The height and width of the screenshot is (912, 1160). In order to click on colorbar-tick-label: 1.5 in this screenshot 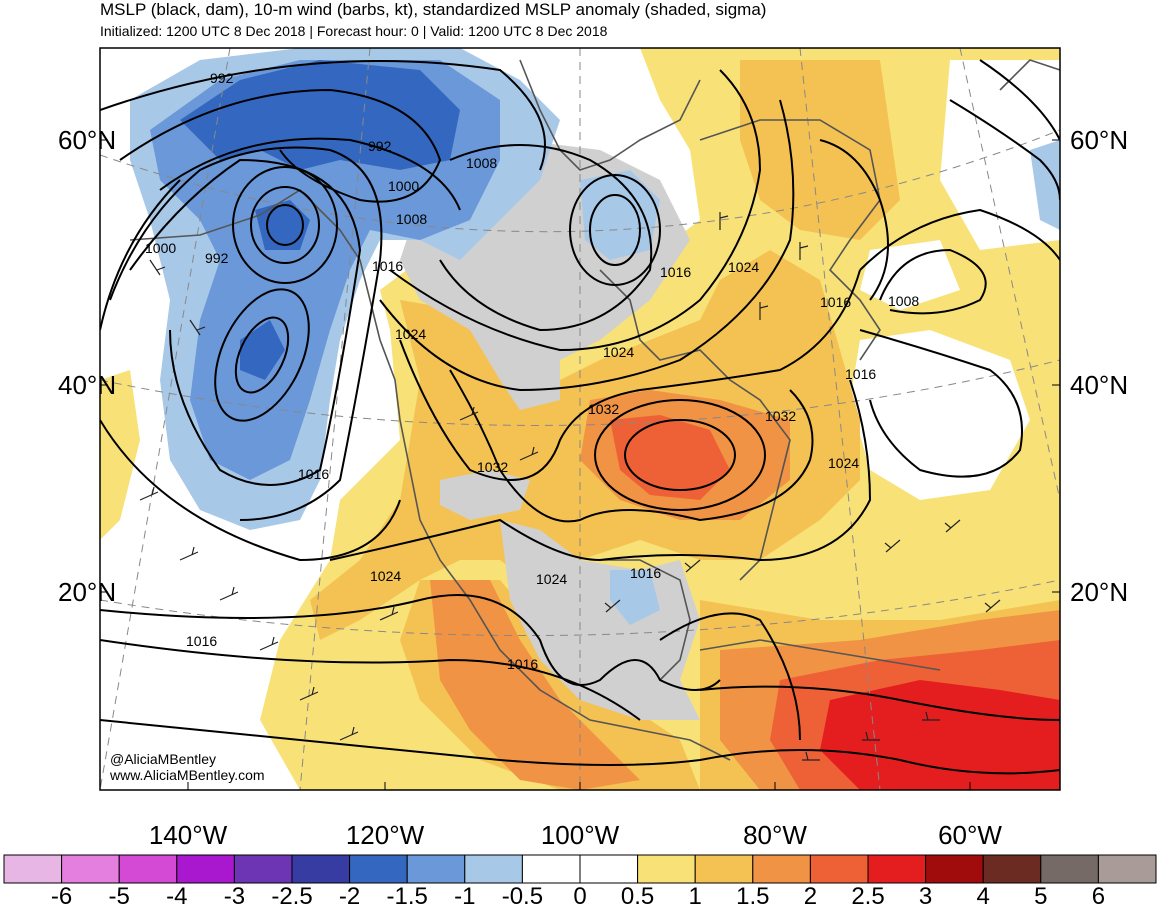, I will do `click(753, 896)`.